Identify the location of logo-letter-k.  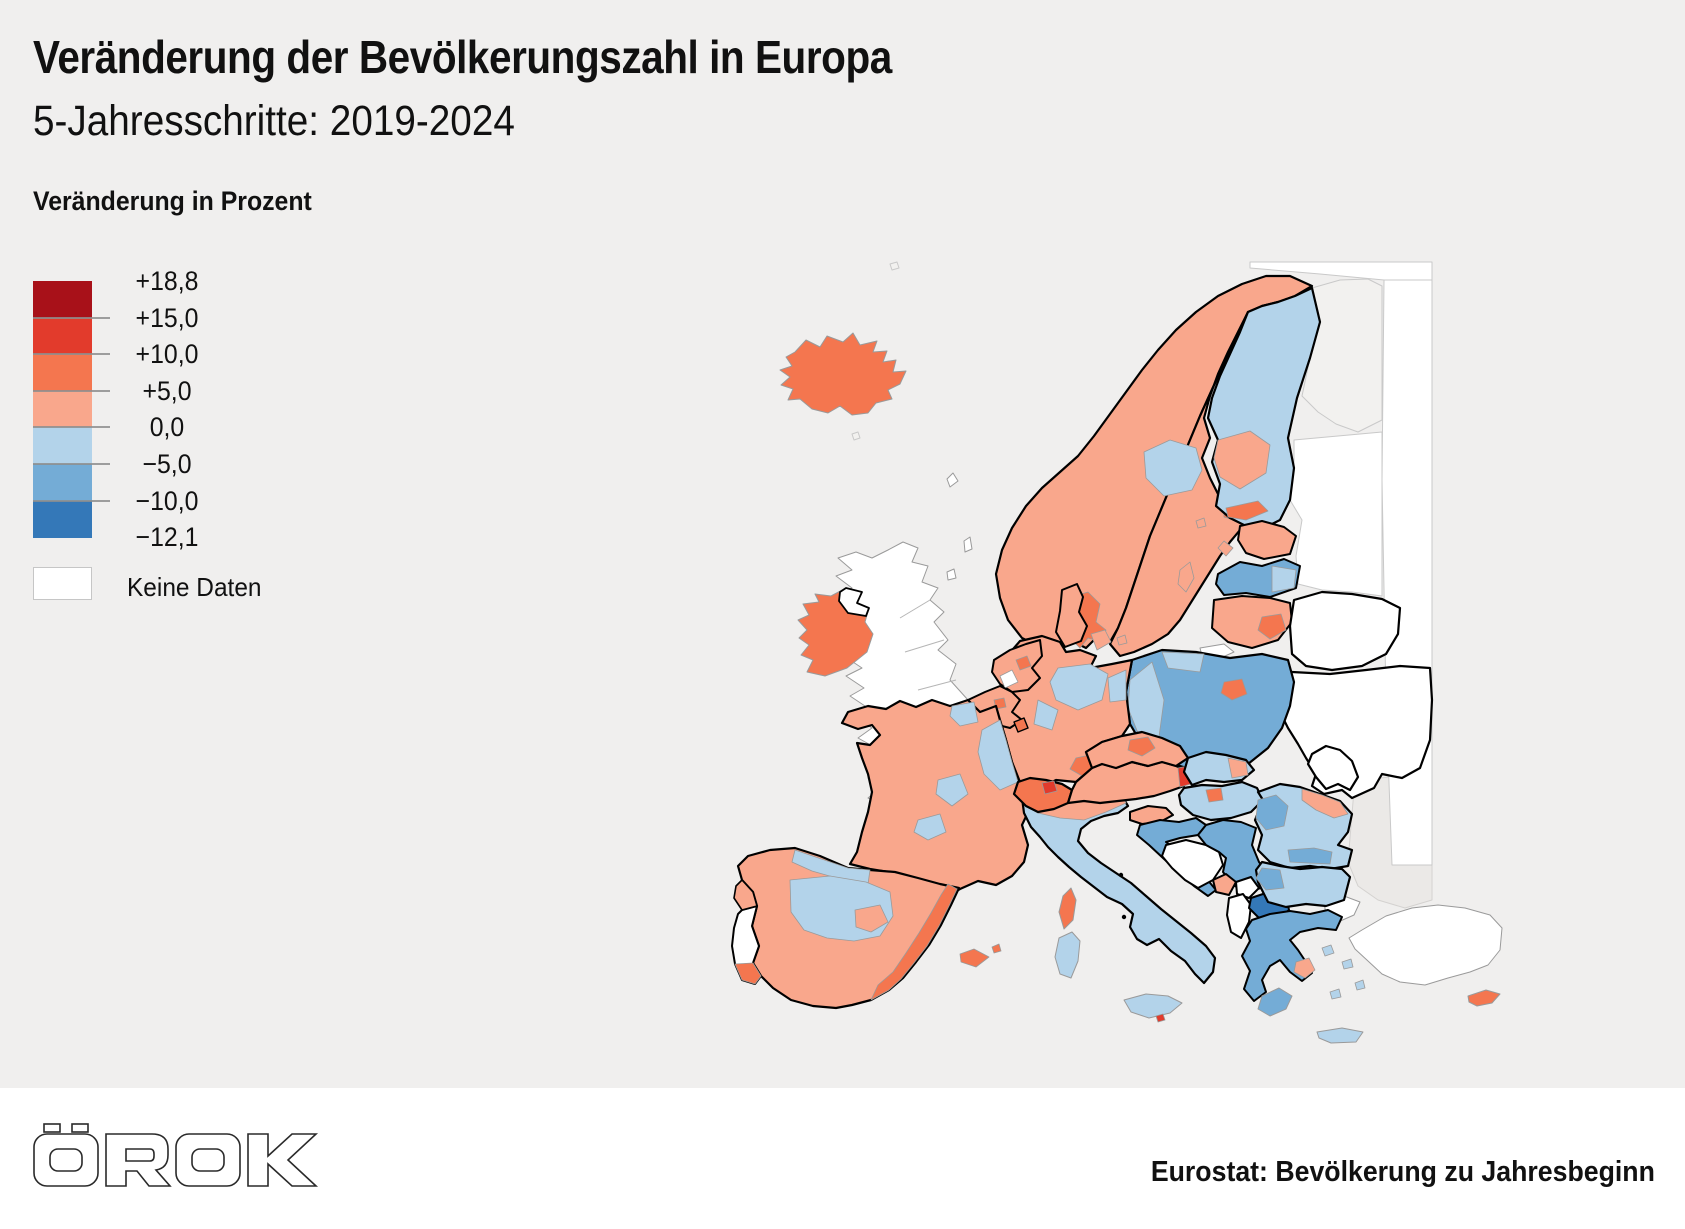
(283, 1160).